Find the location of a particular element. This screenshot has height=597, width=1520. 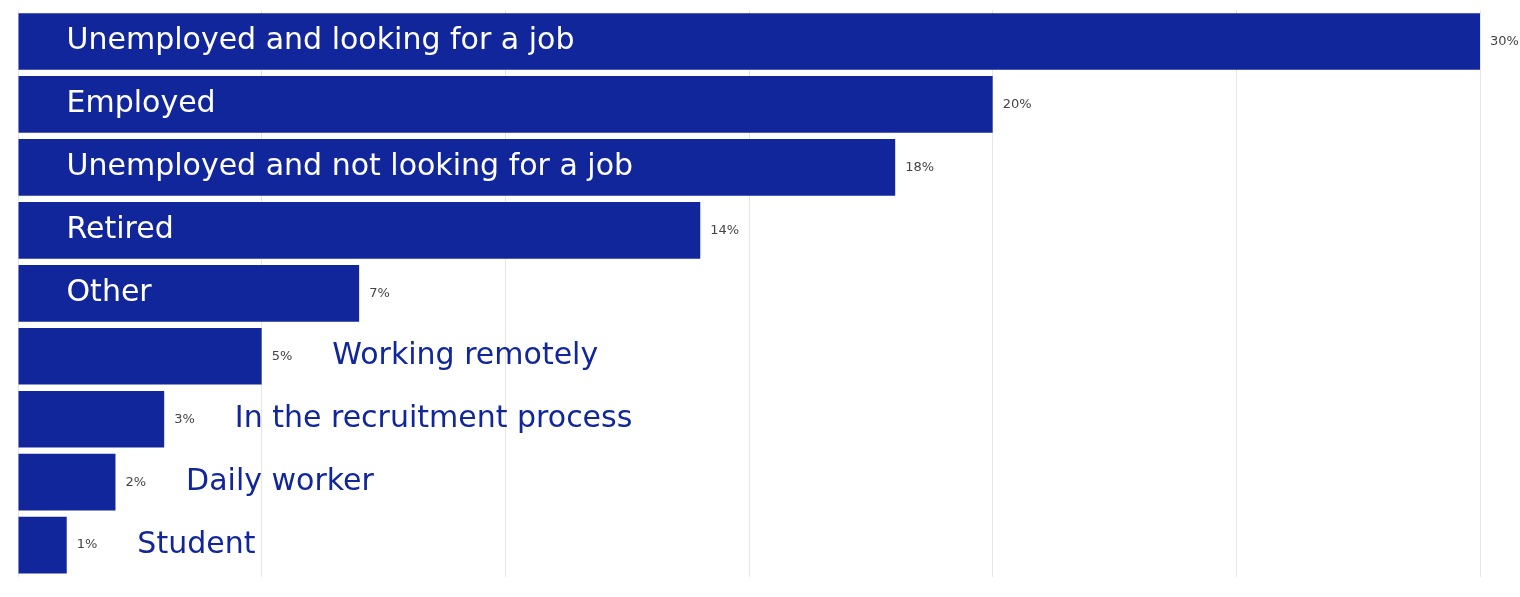

y-tick-label: In the recruitment process is located at coordinates (433, 417).